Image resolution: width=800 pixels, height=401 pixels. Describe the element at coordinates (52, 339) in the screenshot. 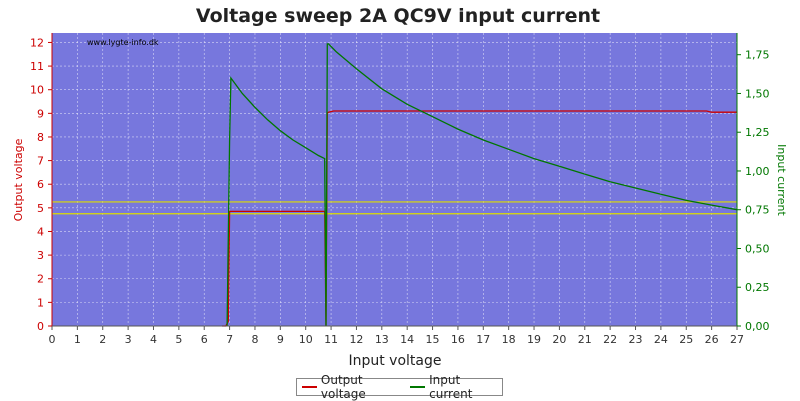

I see `x-tick-label: 0` at that location.